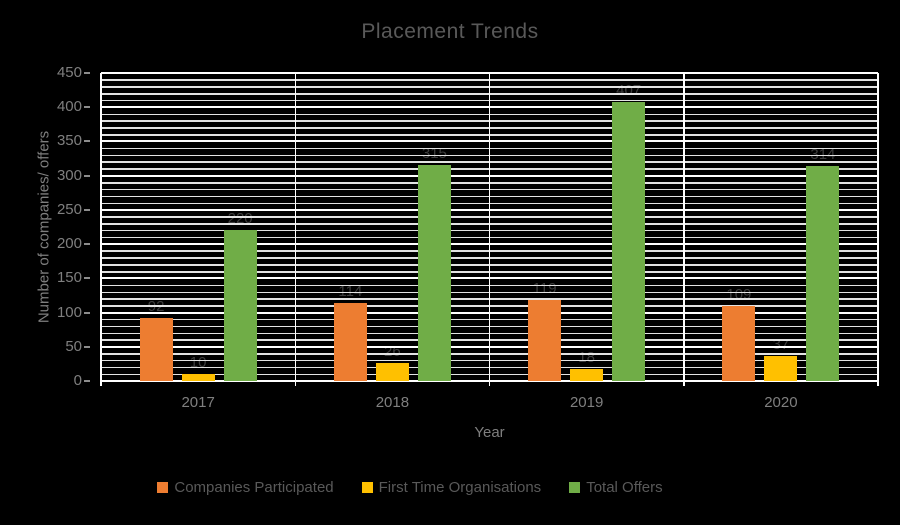 The image size is (900, 525). Describe the element at coordinates (350, 291) in the screenshot. I see `data-label: 114` at that location.